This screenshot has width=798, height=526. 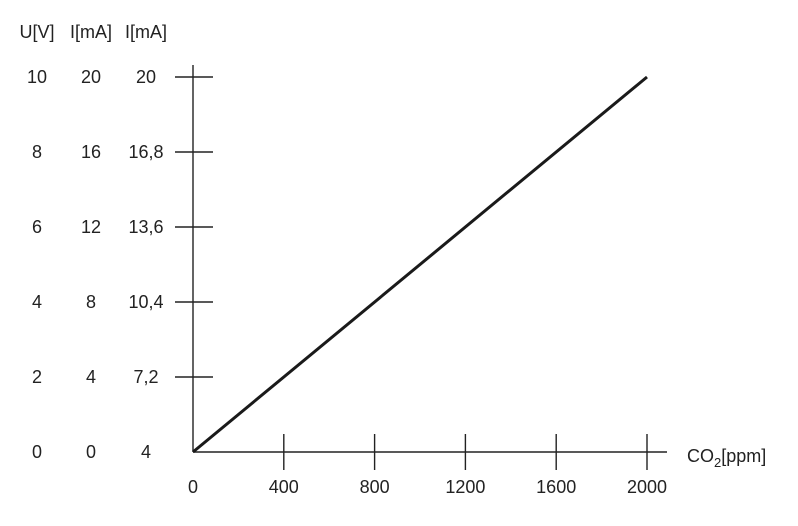 I want to click on y-scale-header-1: U[V], so click(x=36, y=32).